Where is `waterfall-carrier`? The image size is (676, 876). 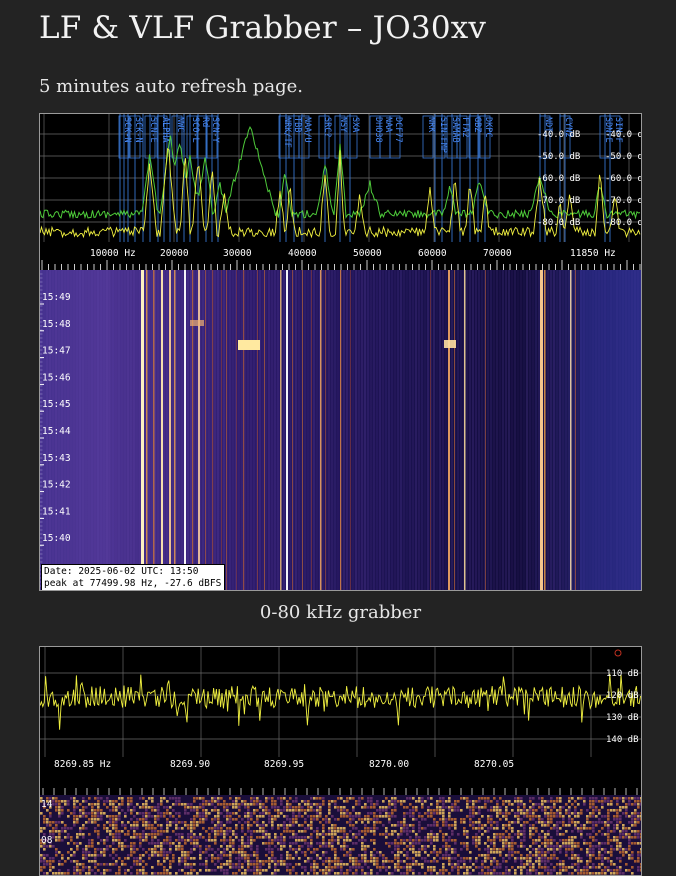
waterfall-carrier is located at coordinates (175, 430).